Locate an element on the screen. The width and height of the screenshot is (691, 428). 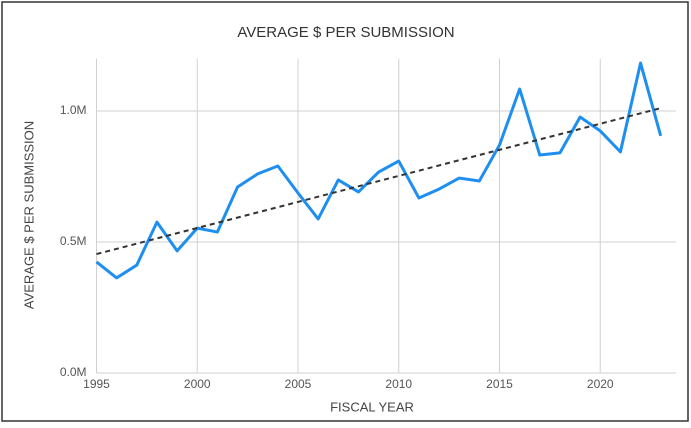
y-axis-label: AVERAGE $ PER SUBMISSION is located at coordinates (28, 215).